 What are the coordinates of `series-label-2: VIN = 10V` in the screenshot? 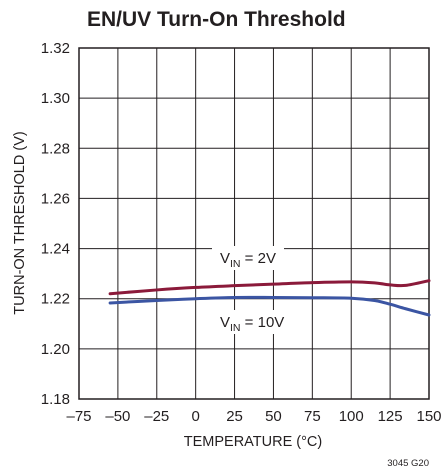 It's located at (252, 324).